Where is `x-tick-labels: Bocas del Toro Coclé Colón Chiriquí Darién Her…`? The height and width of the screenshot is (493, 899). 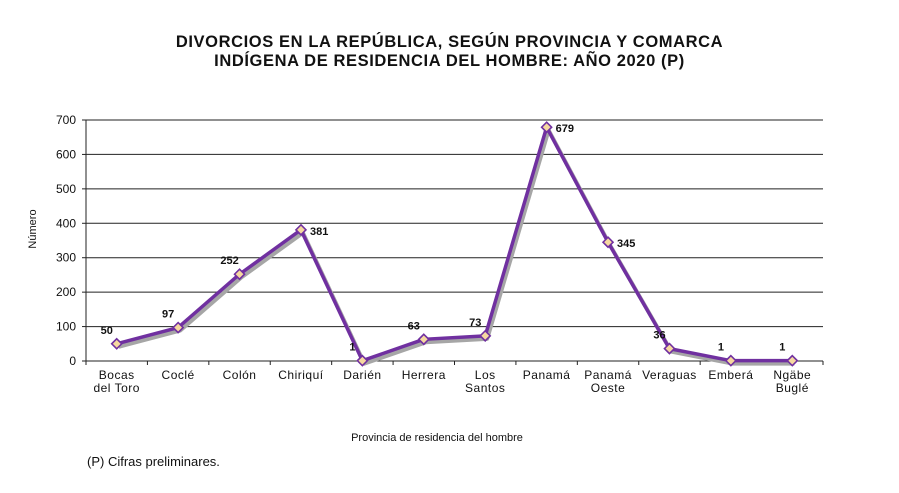 x-tick-labels: Bocas del Toro Coclé Colón Chiriquí Darién Her… is located at coordinates (452, 381).